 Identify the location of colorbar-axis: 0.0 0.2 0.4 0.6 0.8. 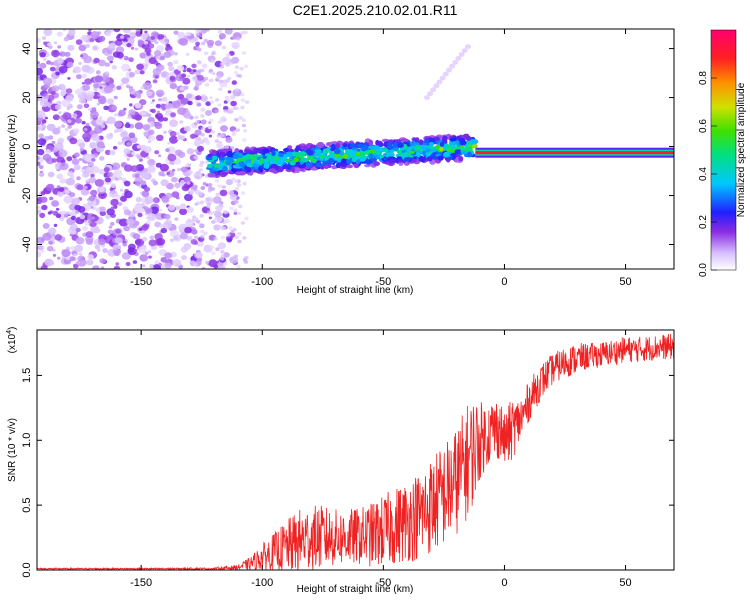
(707, 174).